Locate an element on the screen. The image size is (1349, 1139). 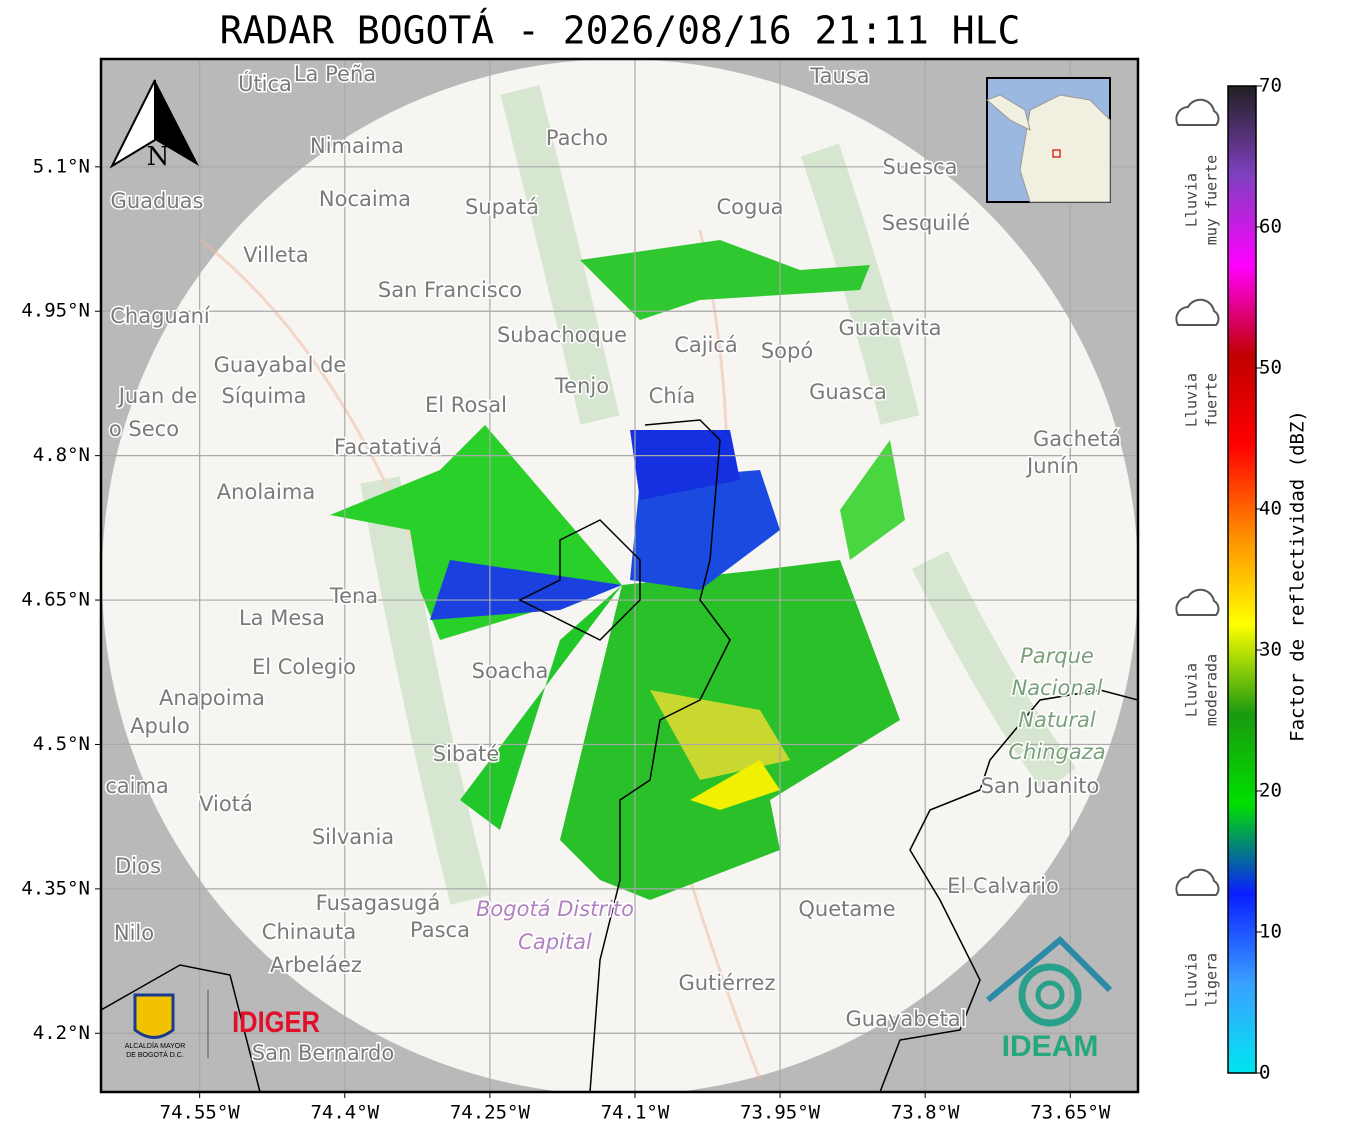
place-label: Fusagasugá is located at coordinates (378, 903).